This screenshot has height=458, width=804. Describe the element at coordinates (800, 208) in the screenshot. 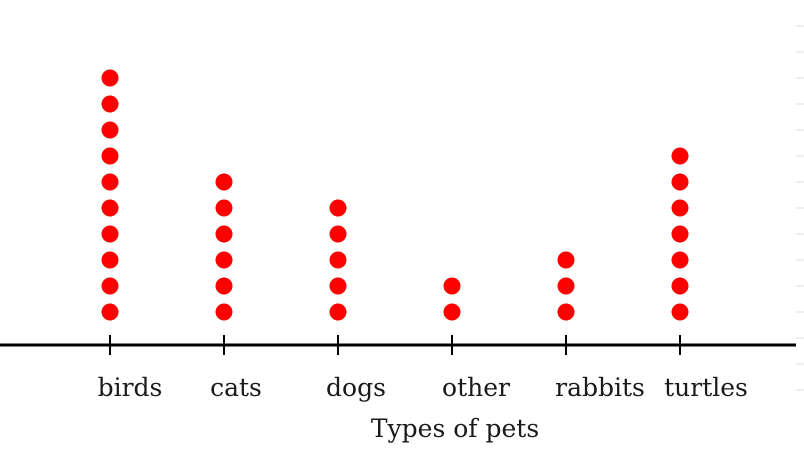

I see `right-edge-ticks` at that location.